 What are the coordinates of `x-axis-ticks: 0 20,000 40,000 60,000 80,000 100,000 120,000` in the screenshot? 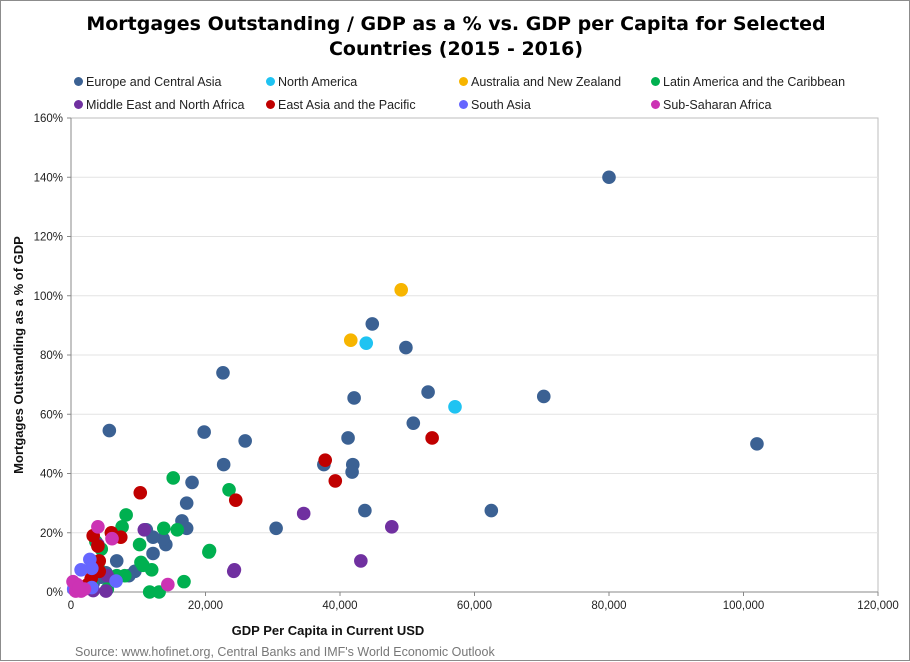 It's located at (483, 601).